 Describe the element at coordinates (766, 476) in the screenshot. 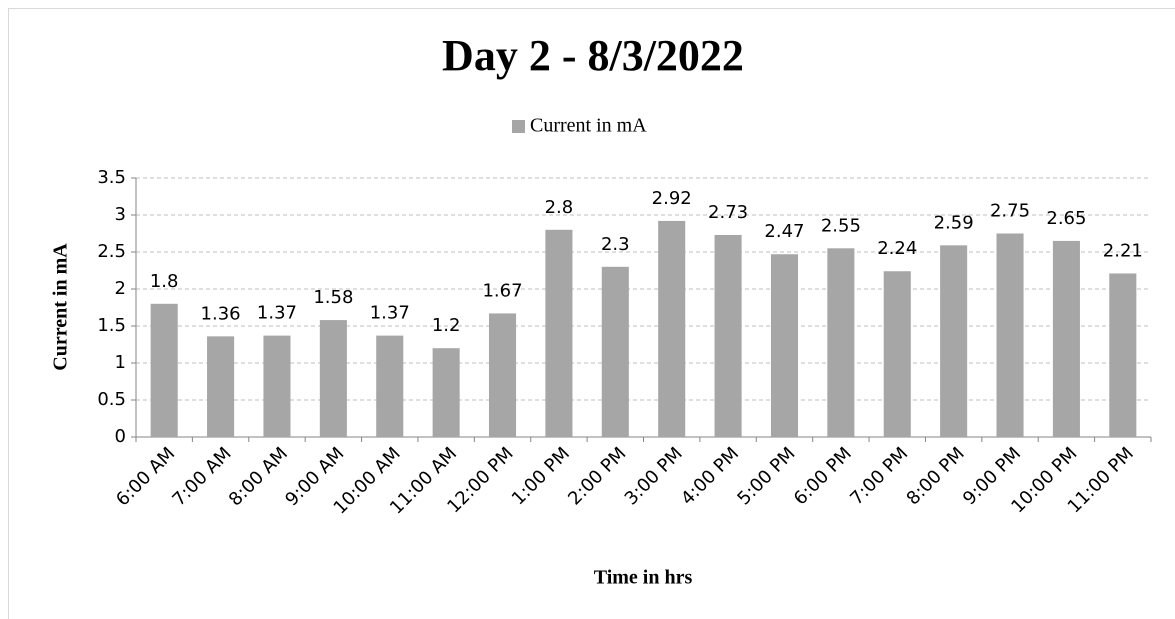

I see `x-tick-label: 5:00 PM` at that location.